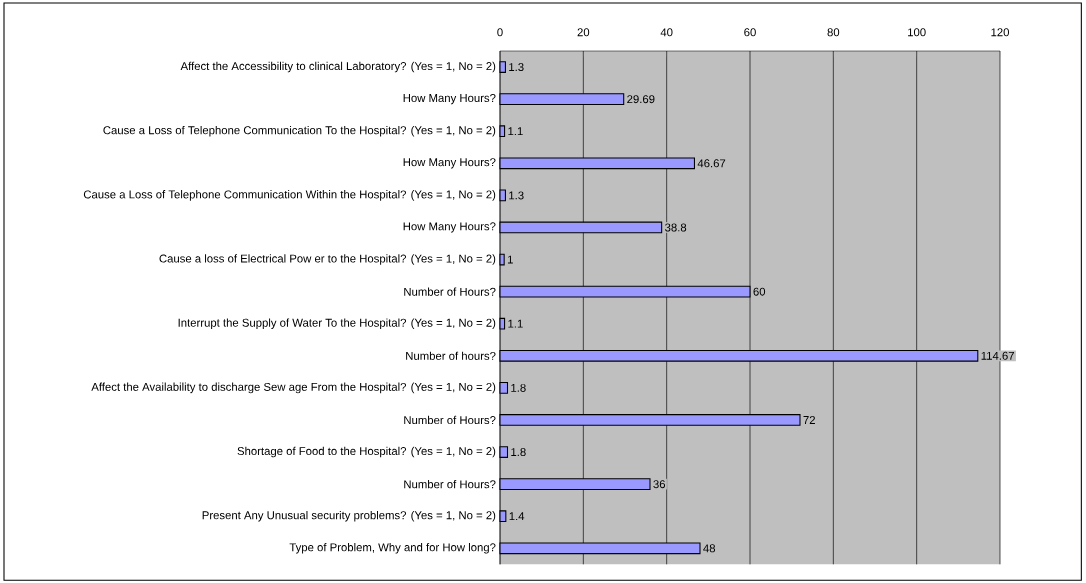 The width and height of the screenshot is (1086, 583). I want to click on y-tick-label: Cause a loss of Electrical Pow er to the Hospital? (Yes = 1, No = 2), so click(327, 259).